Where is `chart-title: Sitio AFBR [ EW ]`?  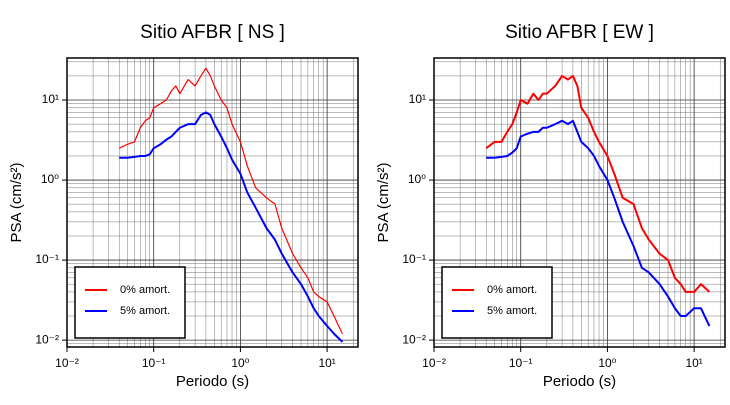 chart-title: Sitio AFBR [ EW ] is located at coordinates (579, 32).